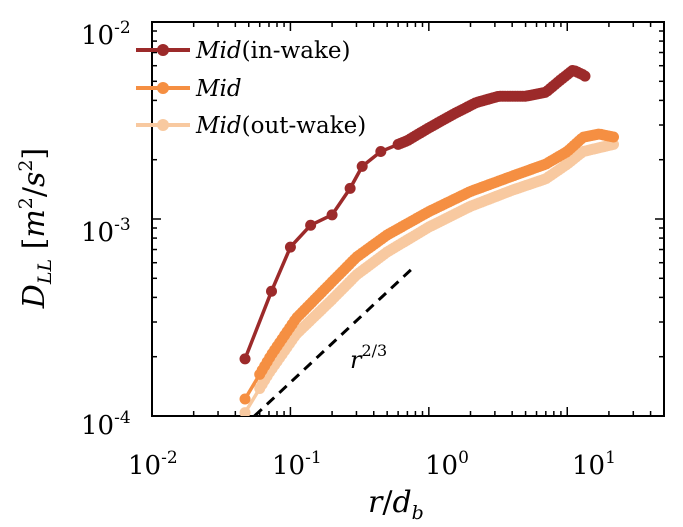  What do you see at coordinates (106, 424) in the screenshot?
I see `y-tick-label: 10⁻⁴` at bounding box center [106, 424].